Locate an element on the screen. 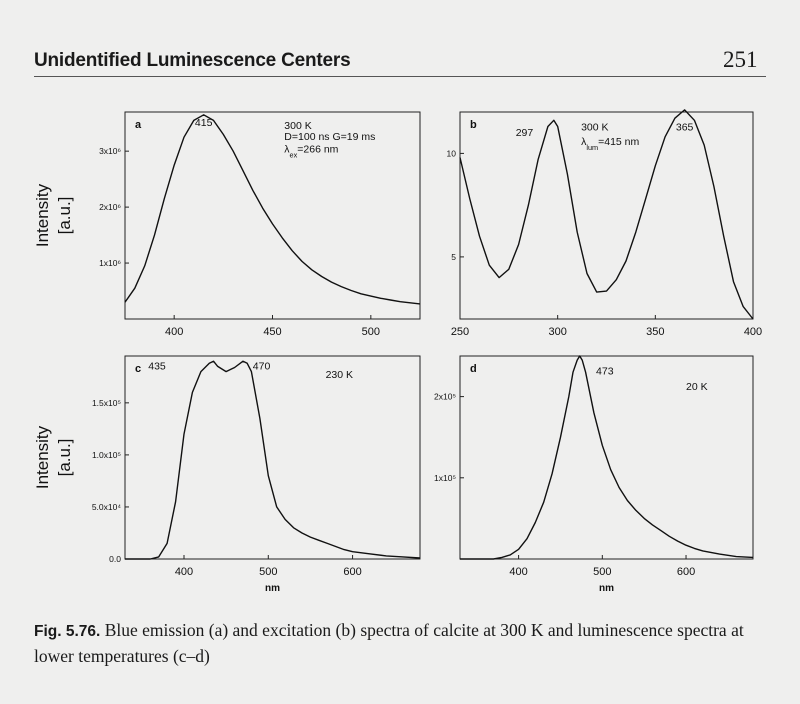  chart-panel-b: 250 300 350 400 5 10 b 297 300 K λlum=415 nm 365 is located at coordinates (604, 223).